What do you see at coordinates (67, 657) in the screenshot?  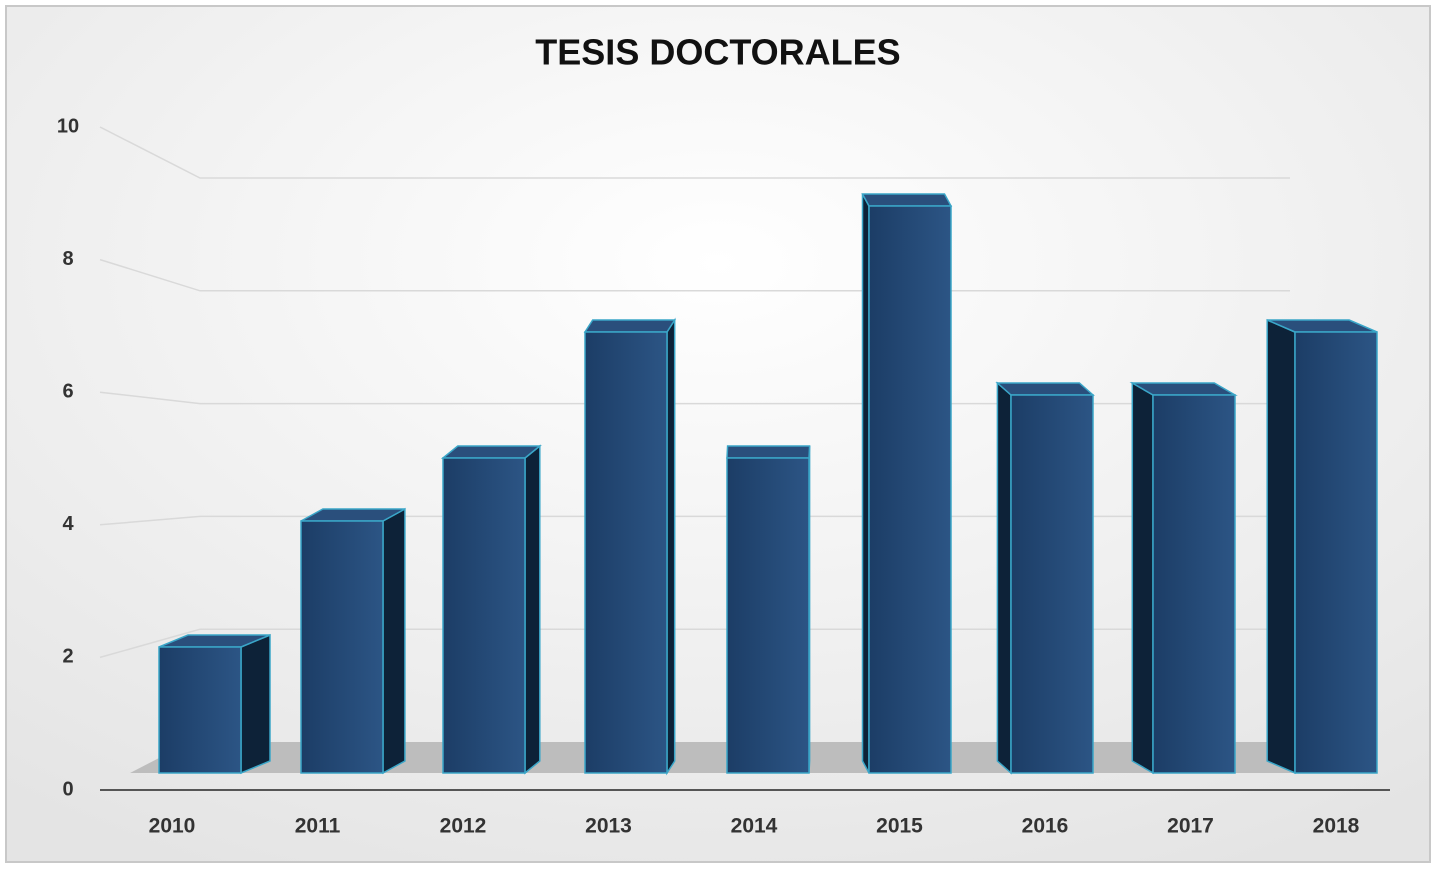 I see `y-tick-label: 2` at bounding box center [67, 657].